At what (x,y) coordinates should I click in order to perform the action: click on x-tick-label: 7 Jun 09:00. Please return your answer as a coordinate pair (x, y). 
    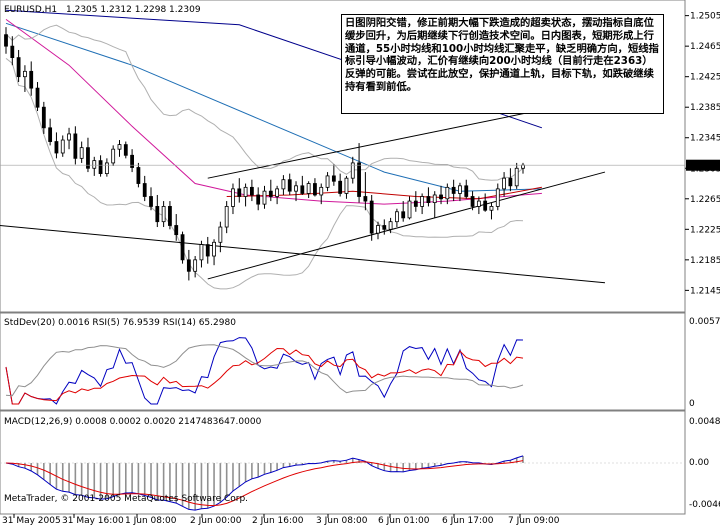
    Looking at the image, I should click on (534, 520).